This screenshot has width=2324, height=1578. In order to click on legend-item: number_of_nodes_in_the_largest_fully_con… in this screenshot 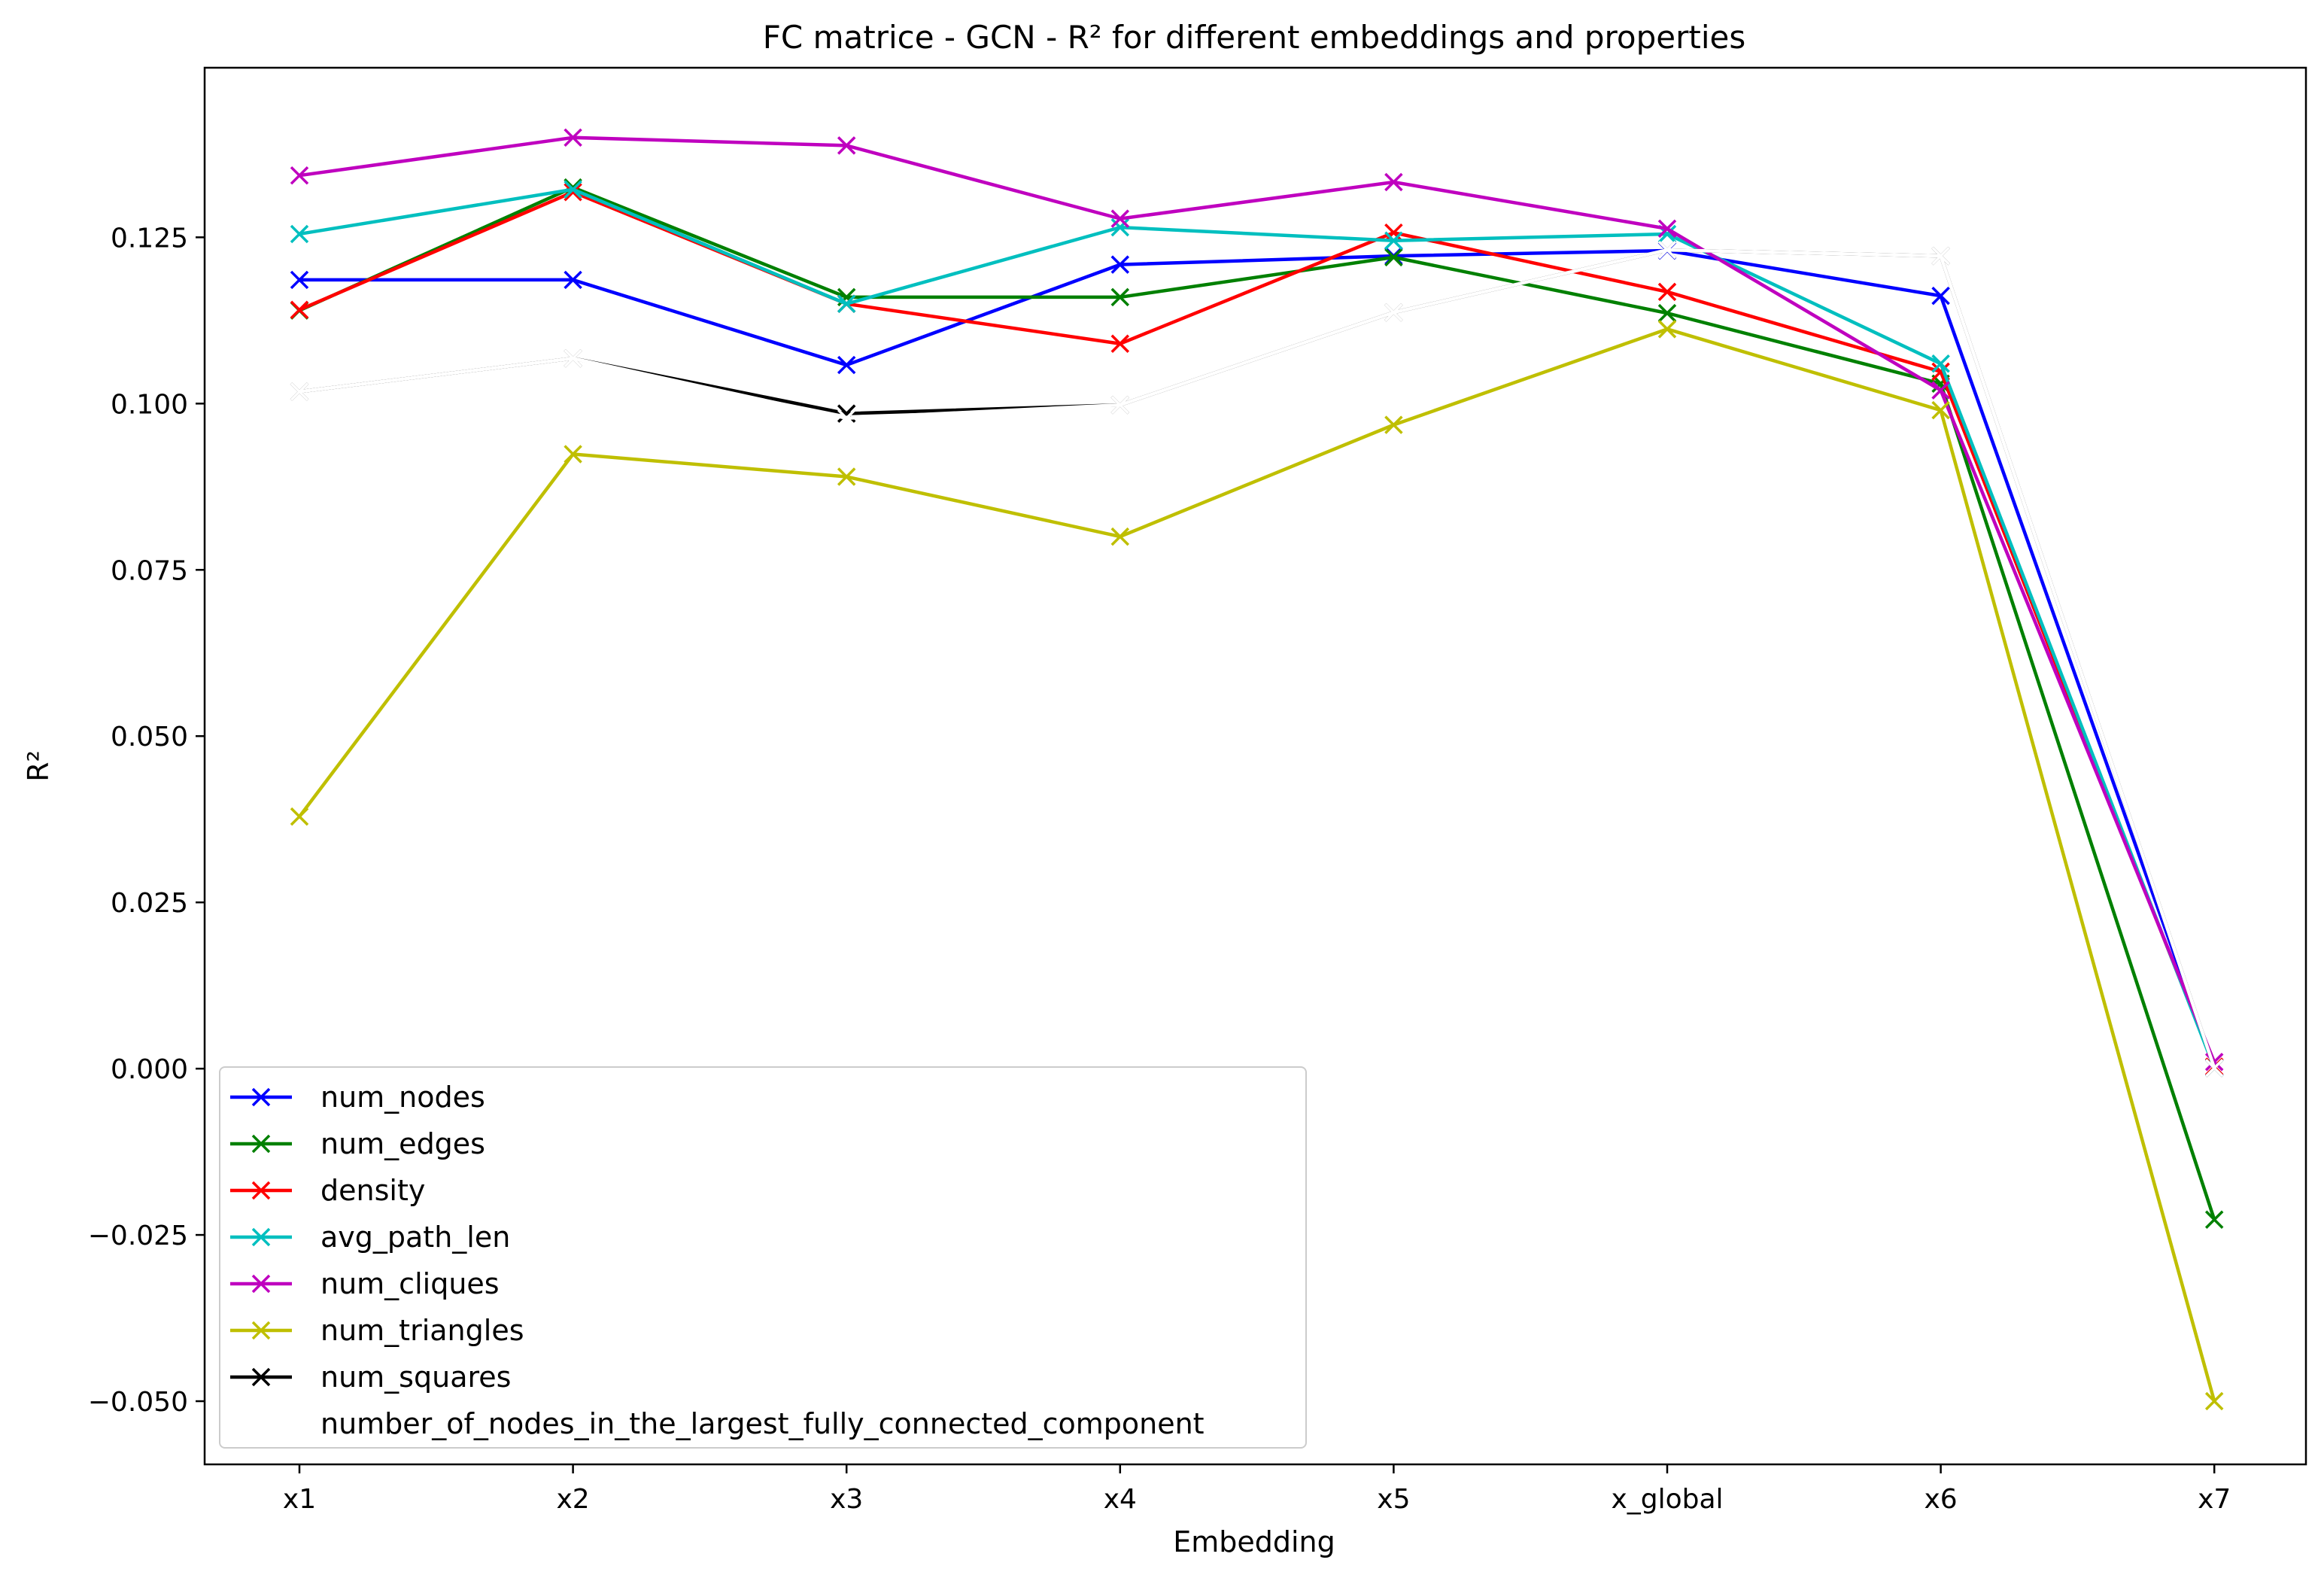, I will do `click(717, 1423)`.